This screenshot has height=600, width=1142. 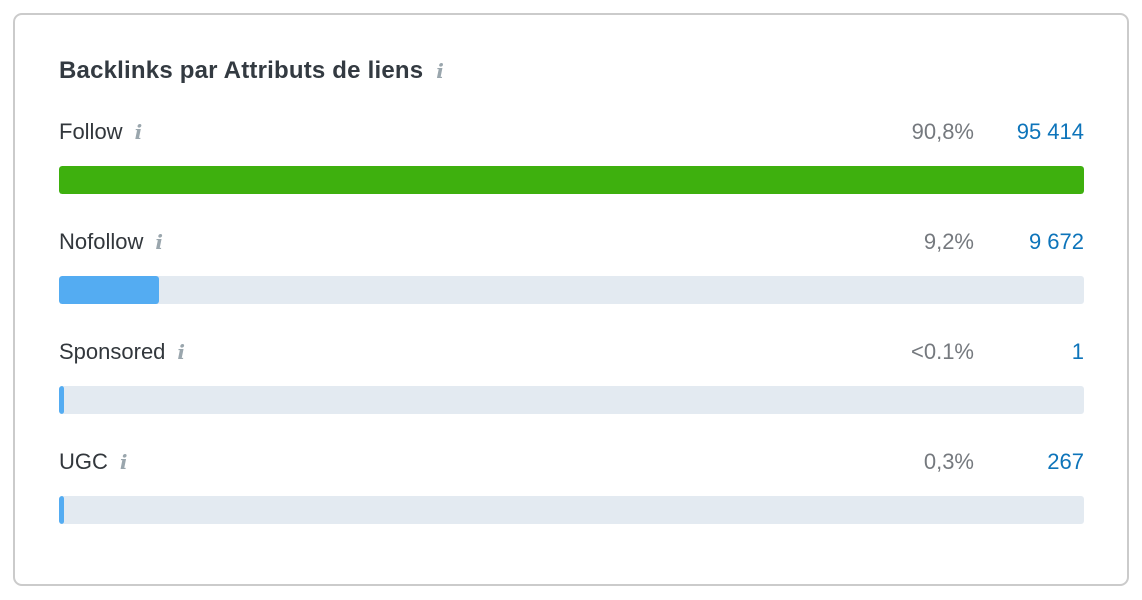 What do you see at coordinates (101, 241) in the screenshot?
I see `row-label: Nofollow` at bounding box center [101, 241].